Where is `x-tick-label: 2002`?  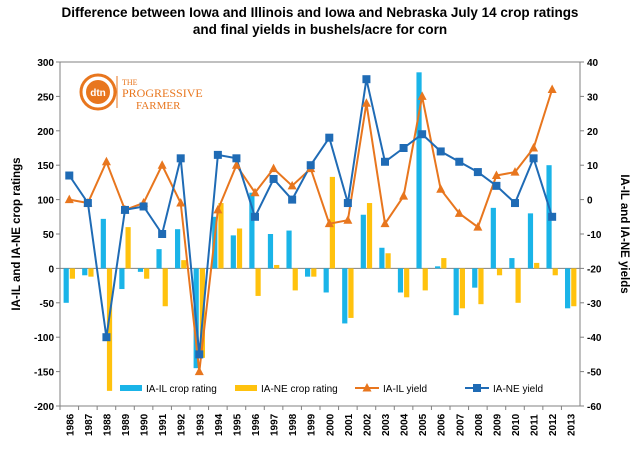
x-tick-label: 2002 is located at coordinates (367, 424).